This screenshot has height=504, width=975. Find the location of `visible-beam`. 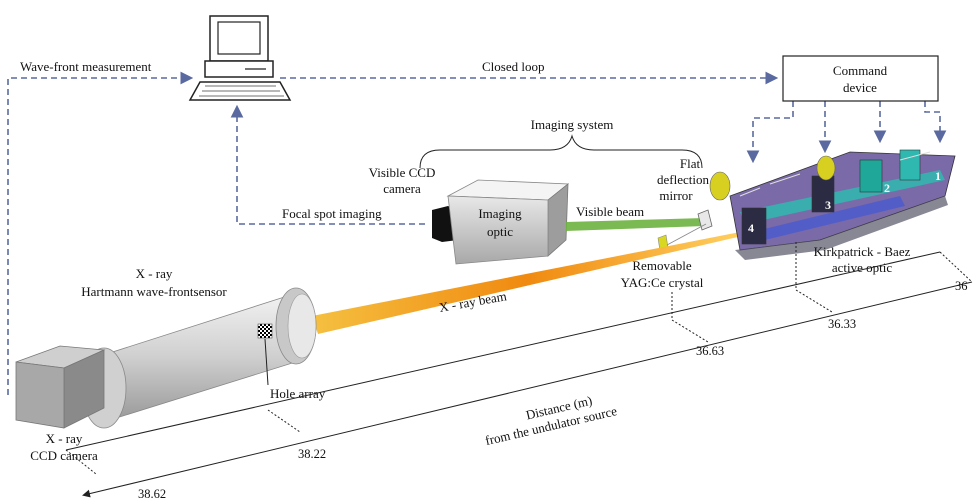

visible-beam is located at coordinates (635, 224).